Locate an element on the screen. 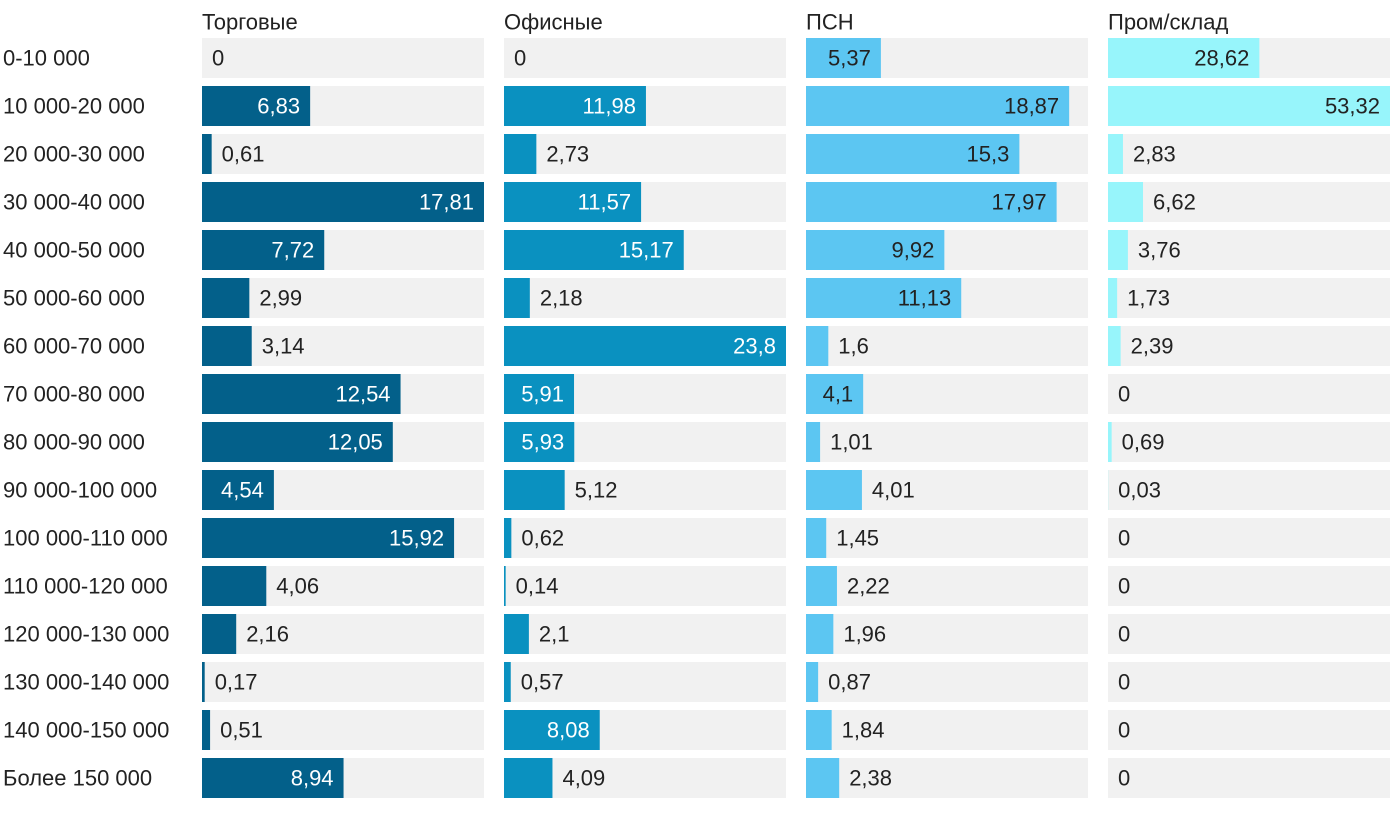 The width and height of the screenshot is (1400, 814). value-label: 4,1 is located at coordinates (838, 394).